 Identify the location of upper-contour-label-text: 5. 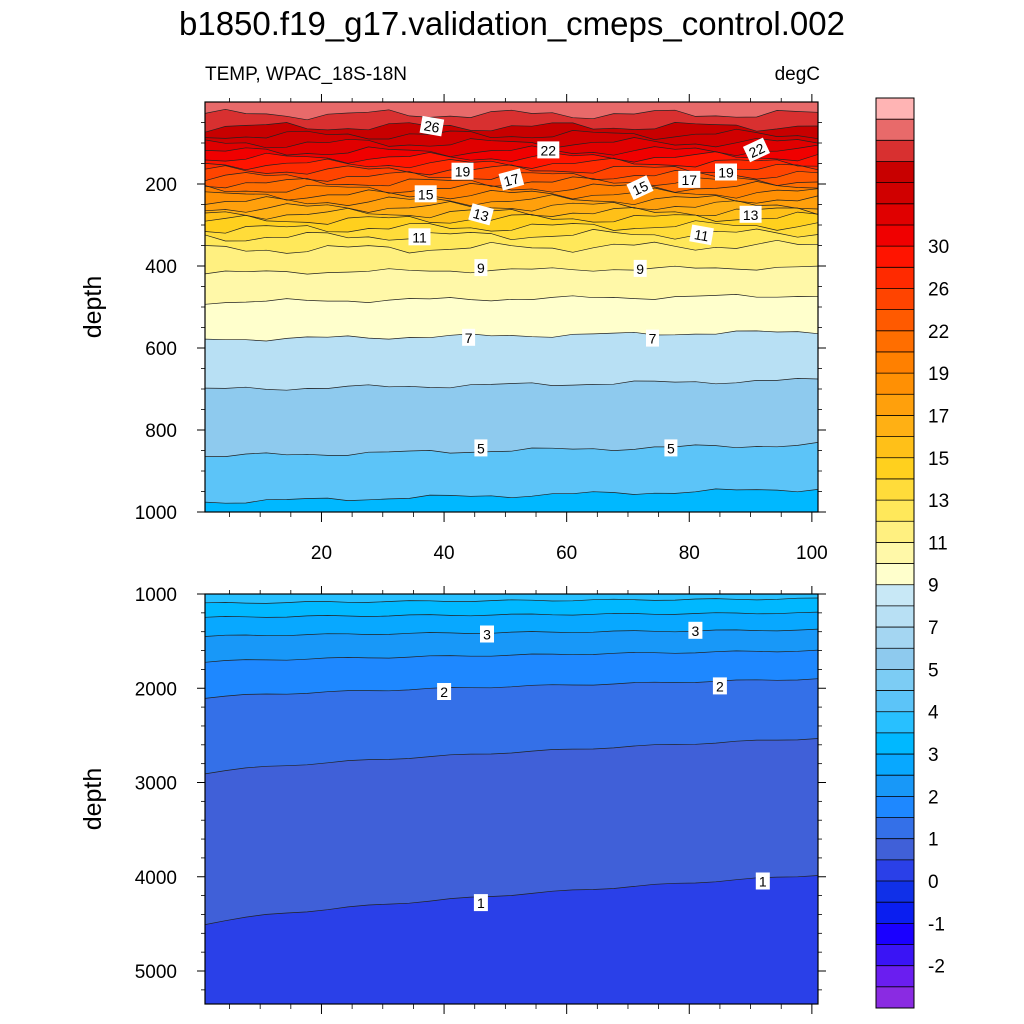
(481, 448).